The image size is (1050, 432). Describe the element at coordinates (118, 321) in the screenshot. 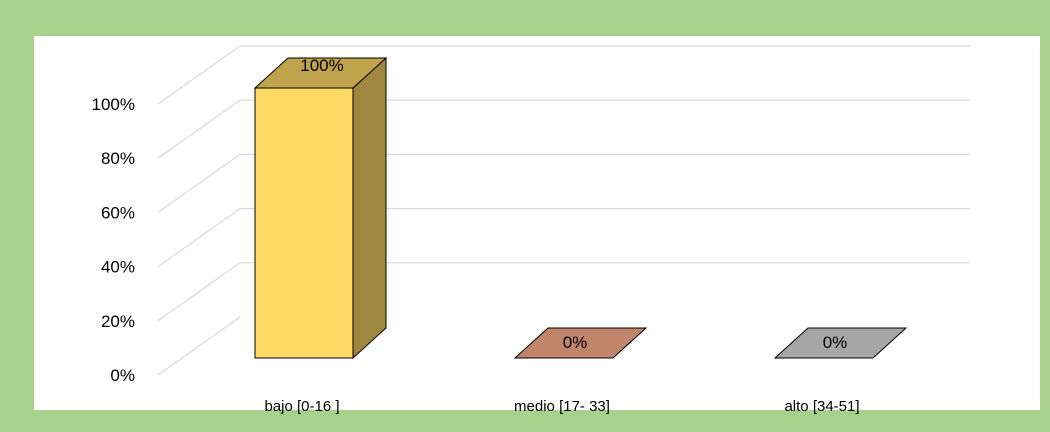

I see `y-tick-label: 20%` at that location.